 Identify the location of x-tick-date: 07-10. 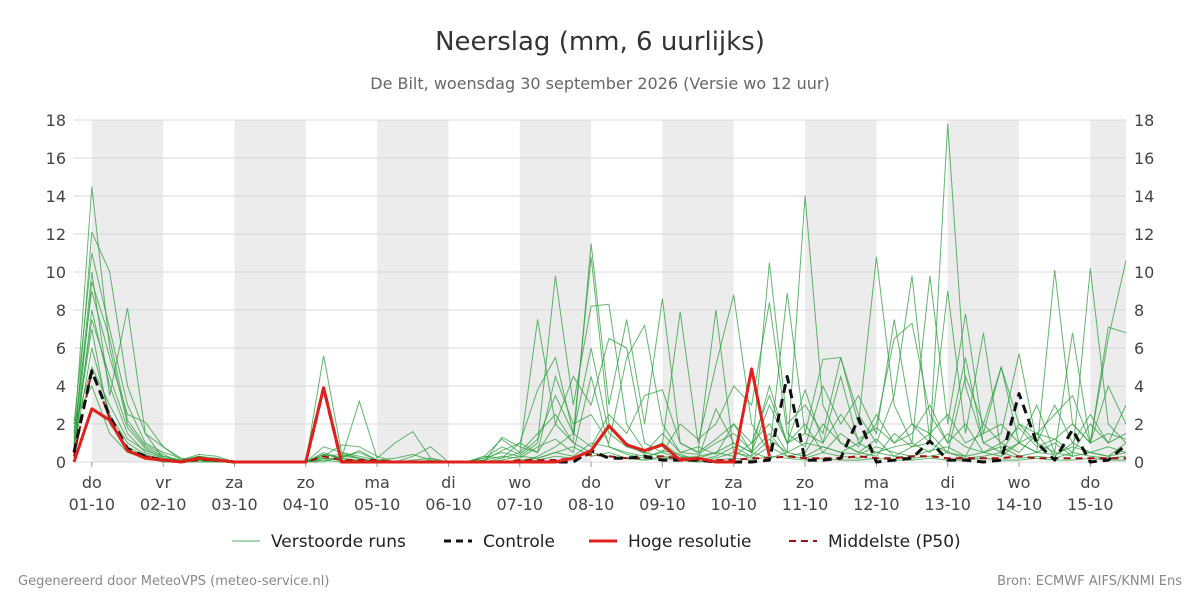
(520, 504).